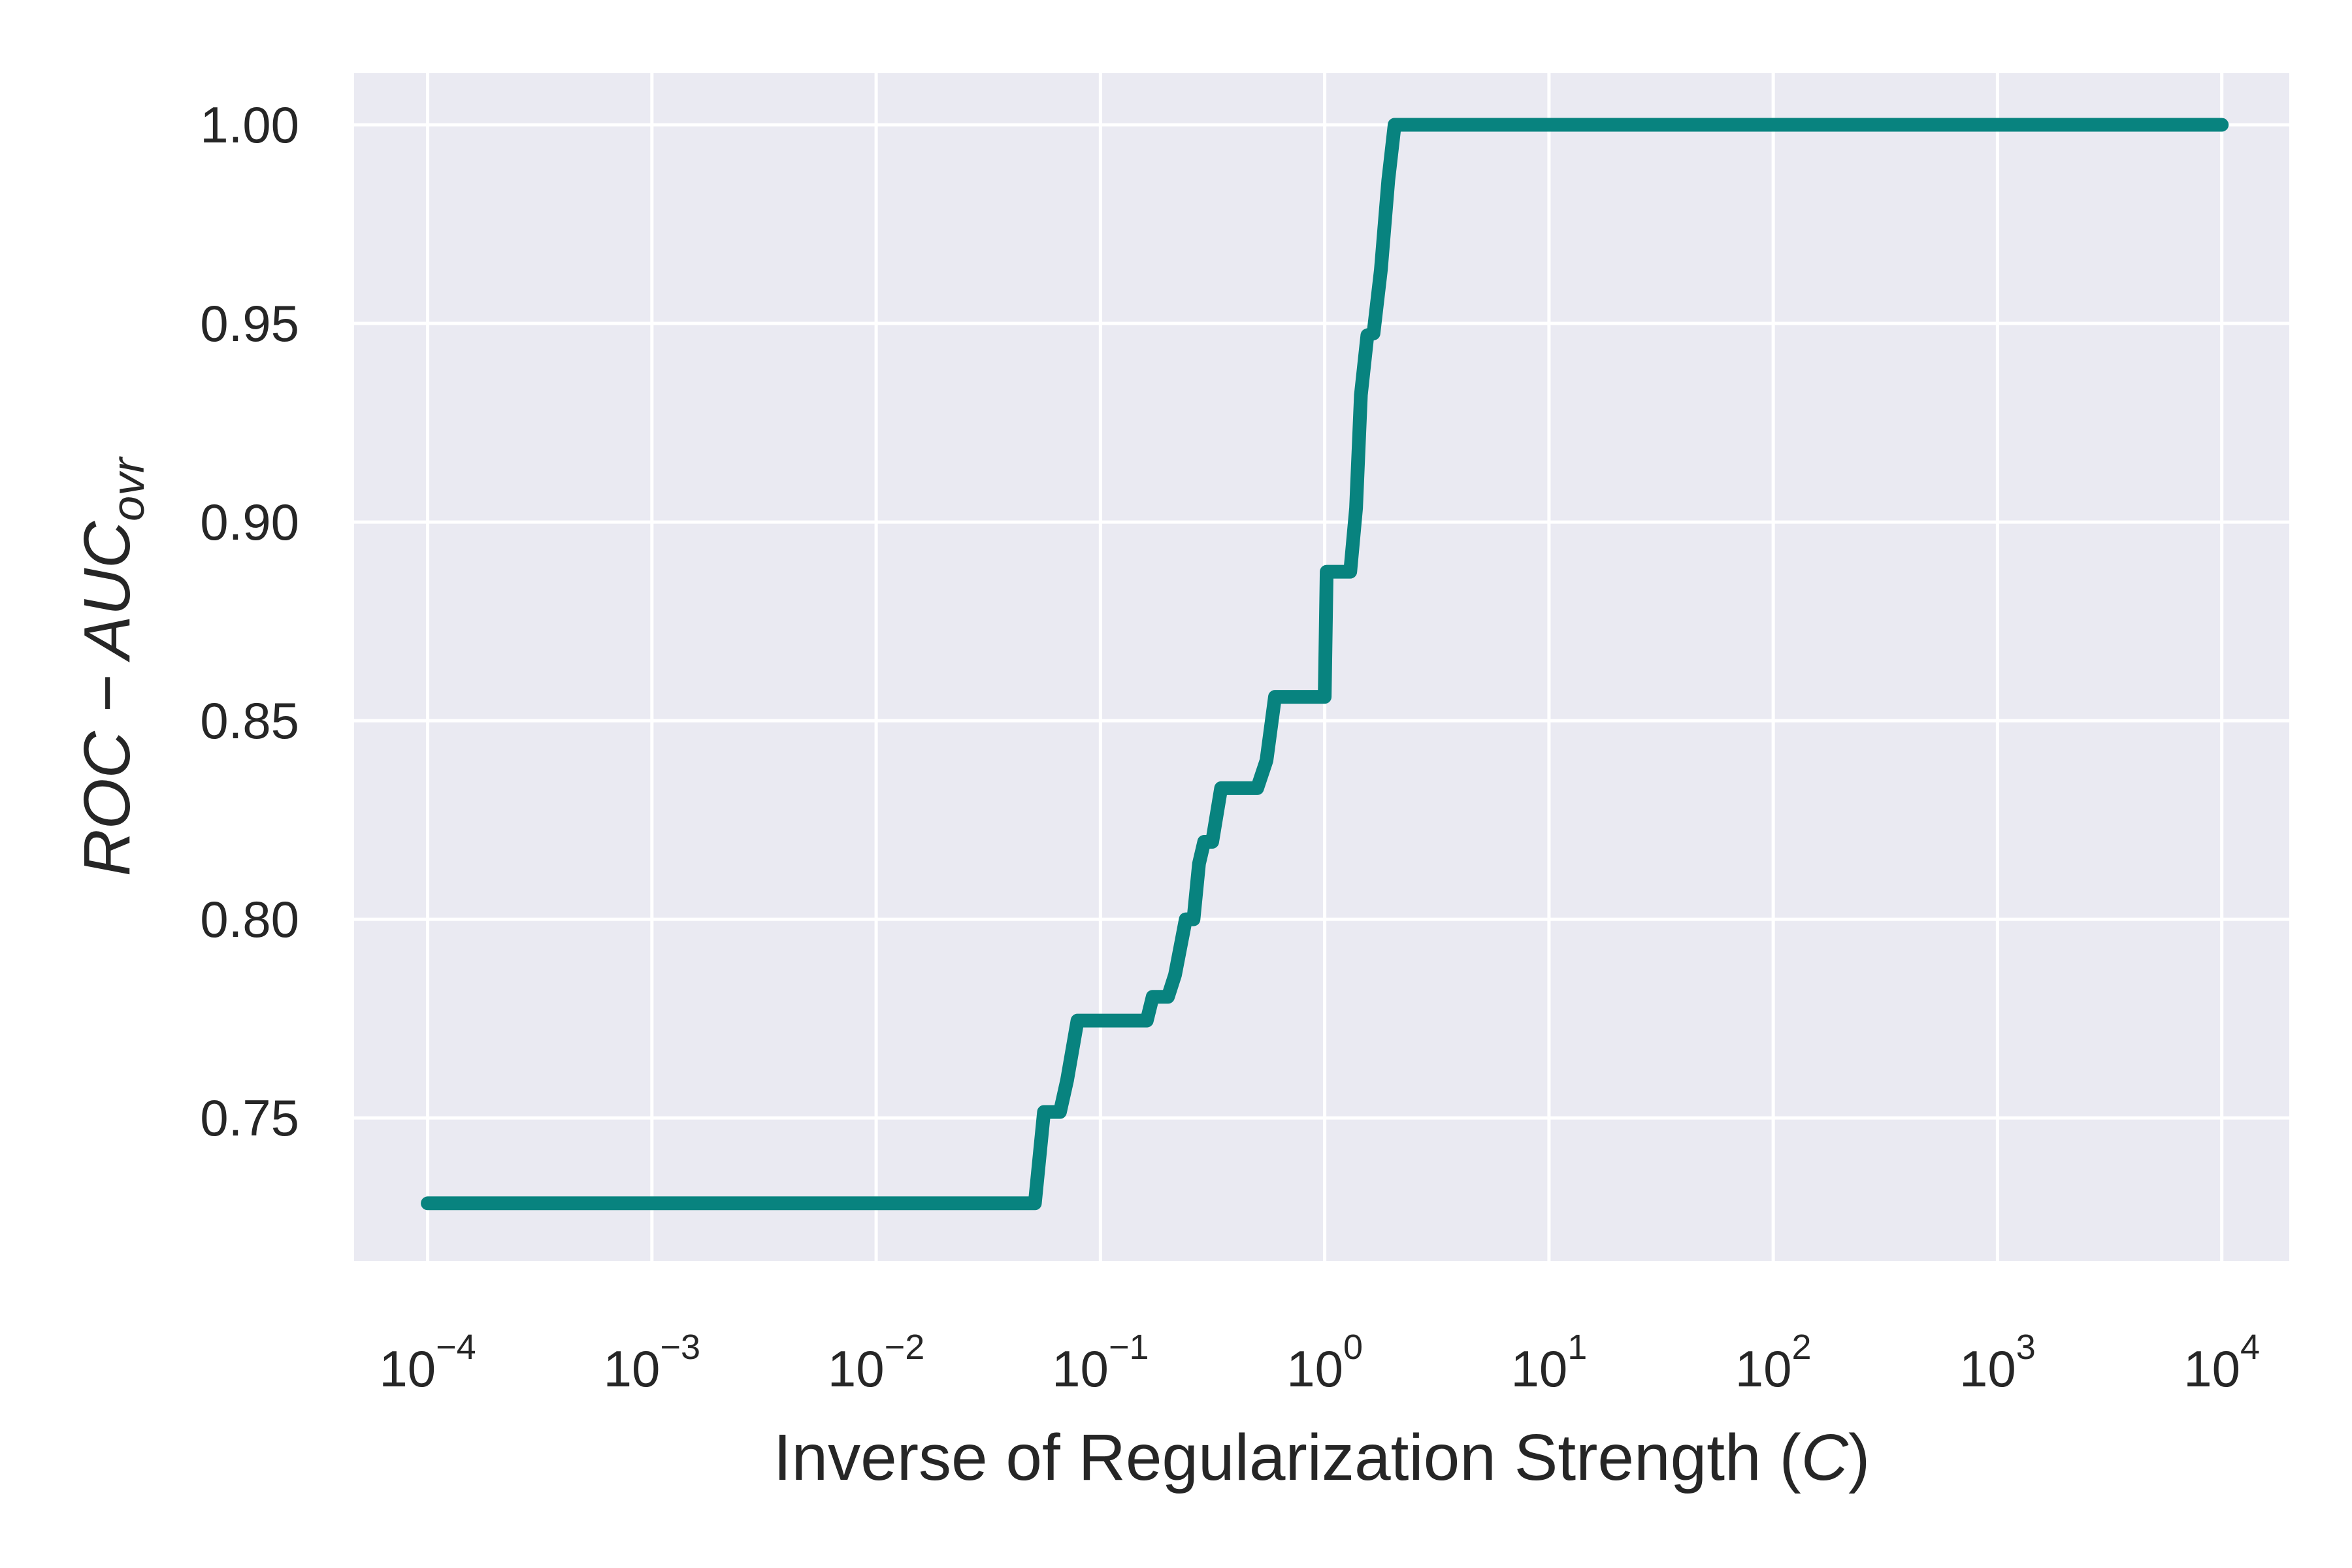  Describe the element at coordinates (1825, 1457) in the screenshot. I see `x-axis-label-var: C` at that location.